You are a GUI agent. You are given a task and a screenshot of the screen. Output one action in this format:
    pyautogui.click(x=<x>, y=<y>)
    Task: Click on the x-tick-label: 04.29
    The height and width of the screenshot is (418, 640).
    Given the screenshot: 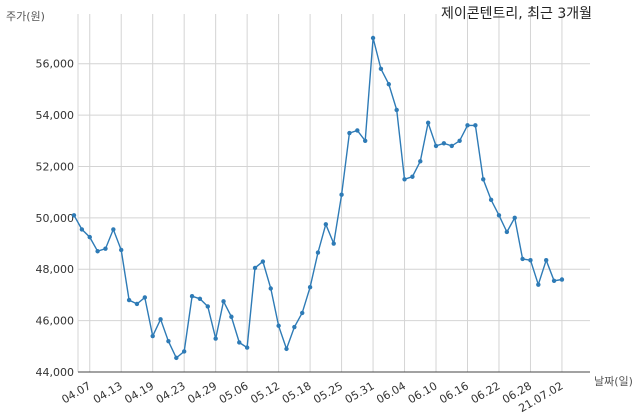 What is the action you would take?
    pyautogui.click(x=202, y=392)
    